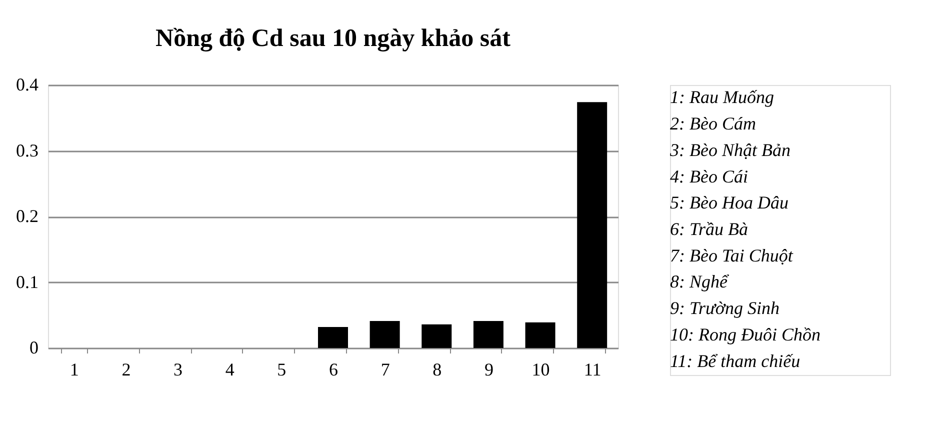 This screenshot has height=427, width=937. Describe the element at coordinates (713, 124) in the screenshot. I see `text: 2: Bèo Cám` at that location.